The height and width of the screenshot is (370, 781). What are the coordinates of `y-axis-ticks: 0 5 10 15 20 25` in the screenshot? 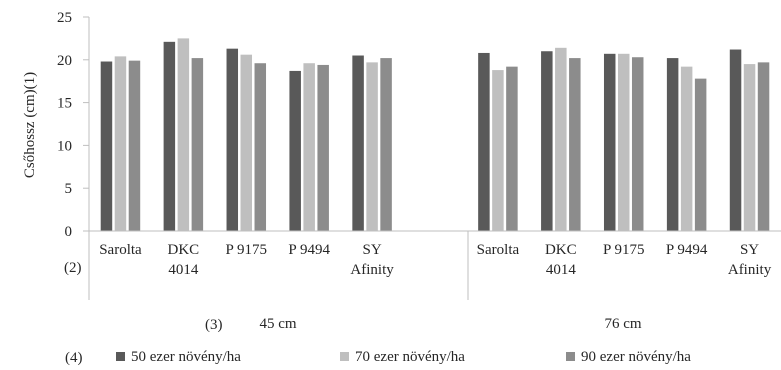 It's located at (73, 125).